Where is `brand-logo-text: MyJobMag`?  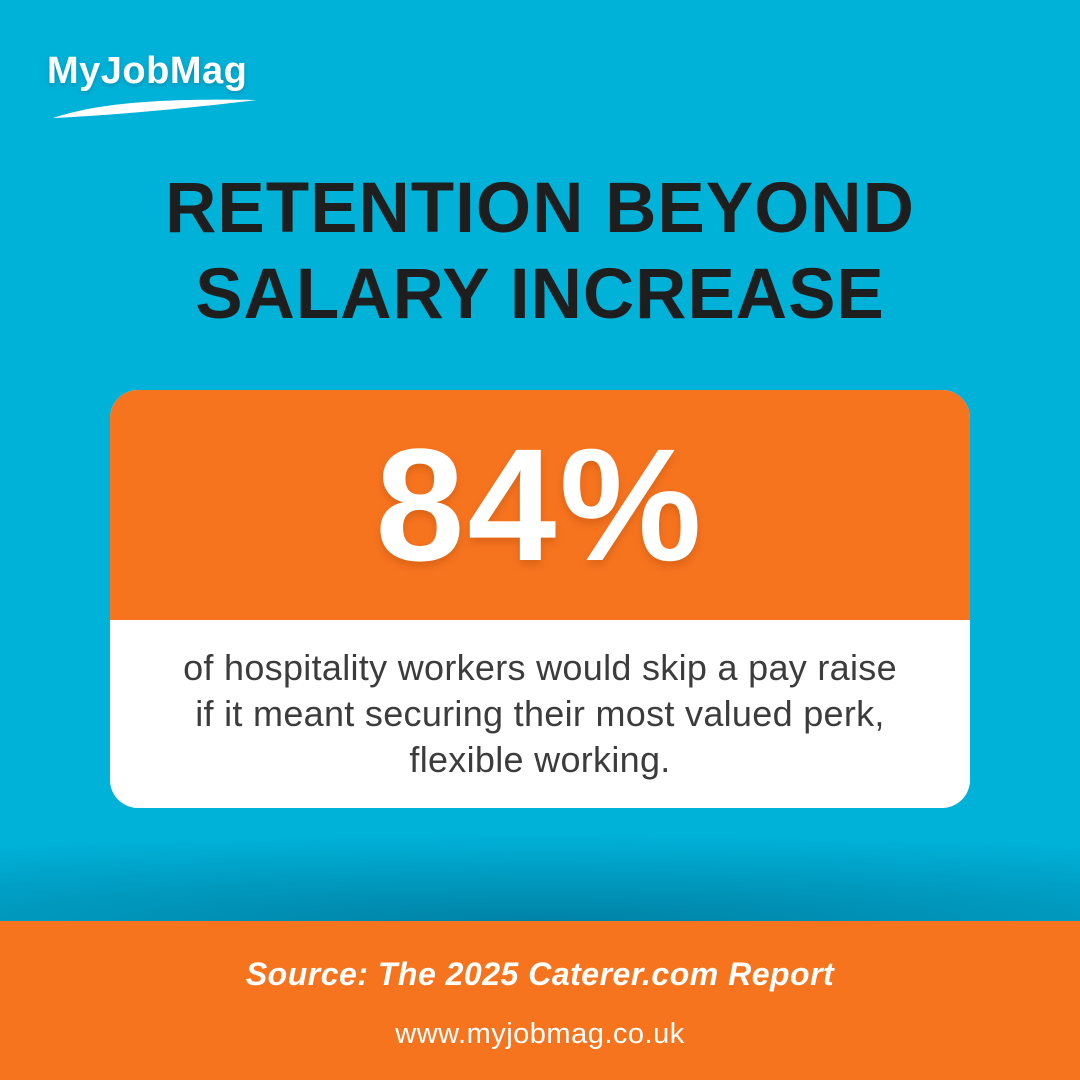
brand-logo-text: MyJobMag is located at coordinates (147, 71).